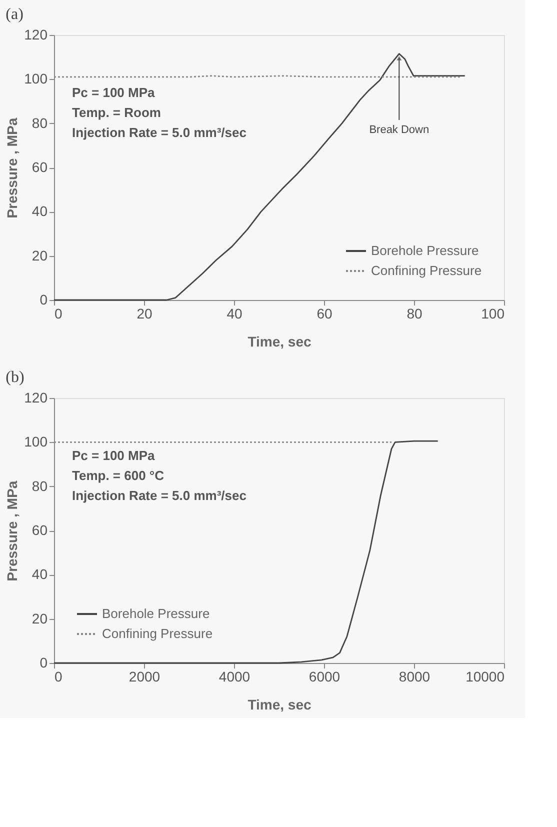  Describe the element at coordinates (324, 314) in the screenshot. I see `x-tick-label: 60` at that location.